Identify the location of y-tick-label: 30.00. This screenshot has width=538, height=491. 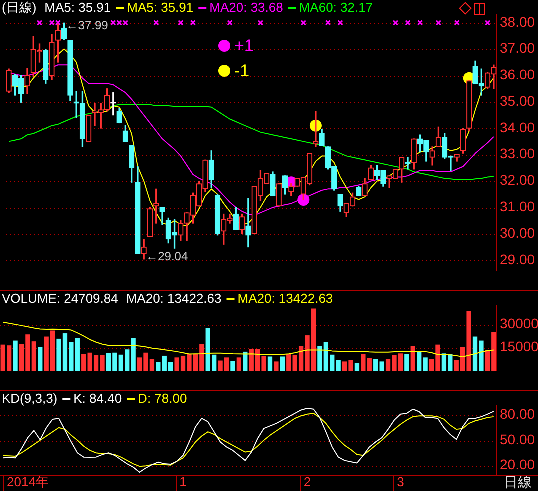
(518, 232).